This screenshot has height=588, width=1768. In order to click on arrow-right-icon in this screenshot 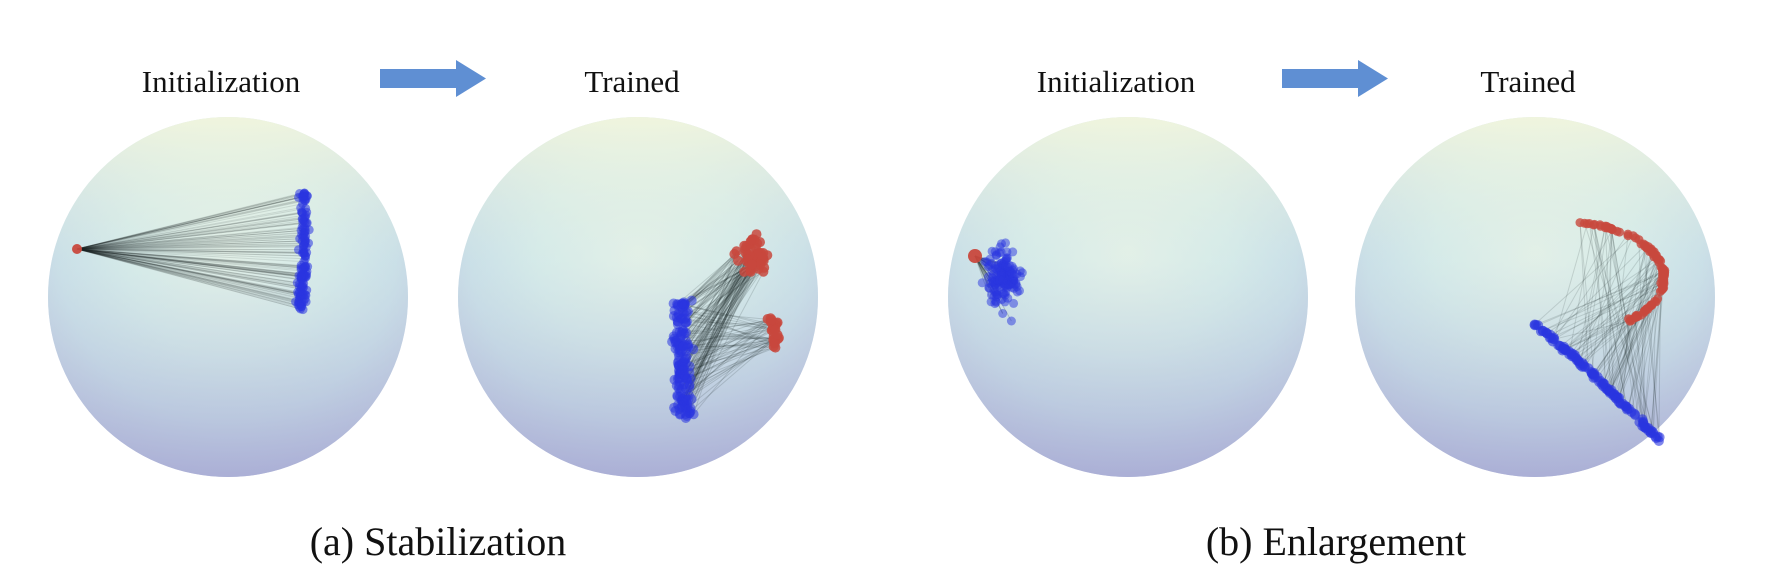, I will do `click(1335, 78)`.